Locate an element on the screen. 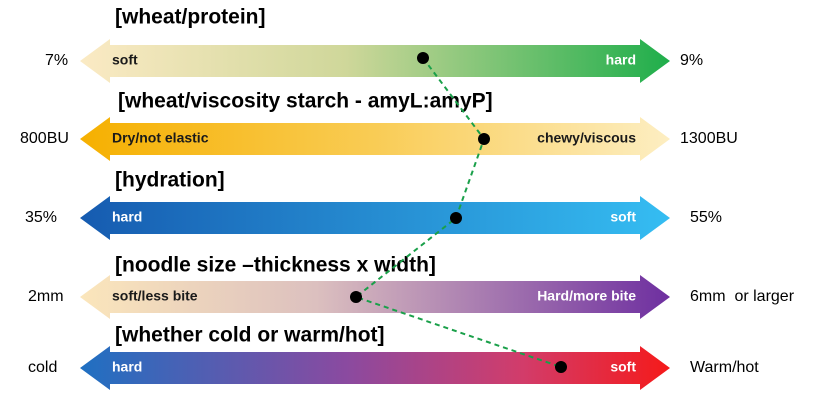  left-value: 800BU is located at coordinates (44, 138).